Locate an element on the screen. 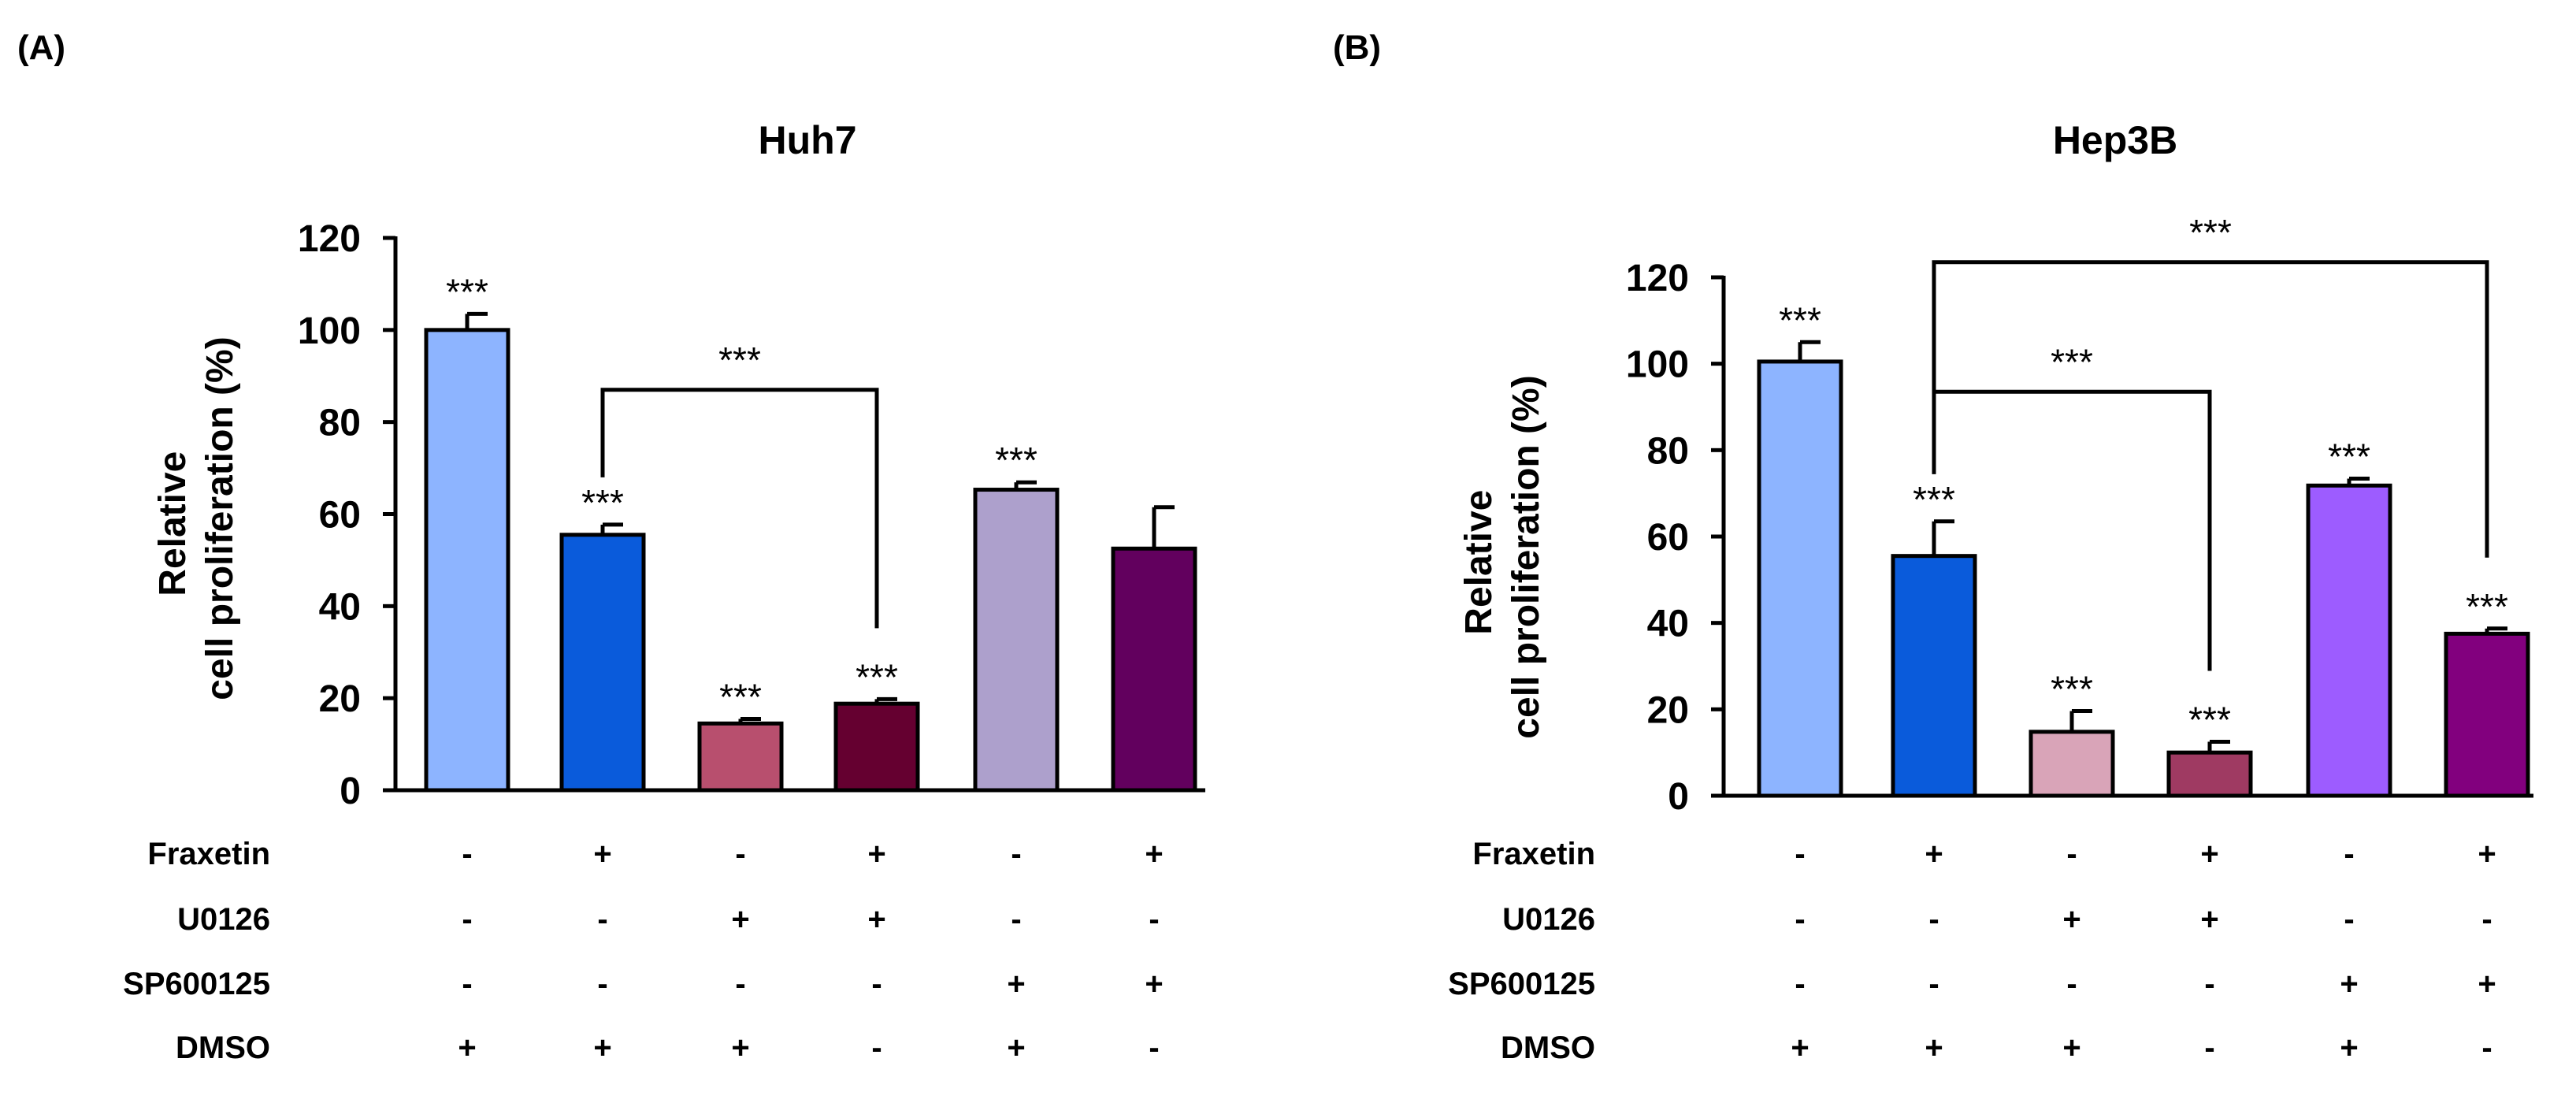 The height and width of the screenshot is (1103, 2576). panel-b-ytick-label: 0 is located at coordinates (1678, 797).